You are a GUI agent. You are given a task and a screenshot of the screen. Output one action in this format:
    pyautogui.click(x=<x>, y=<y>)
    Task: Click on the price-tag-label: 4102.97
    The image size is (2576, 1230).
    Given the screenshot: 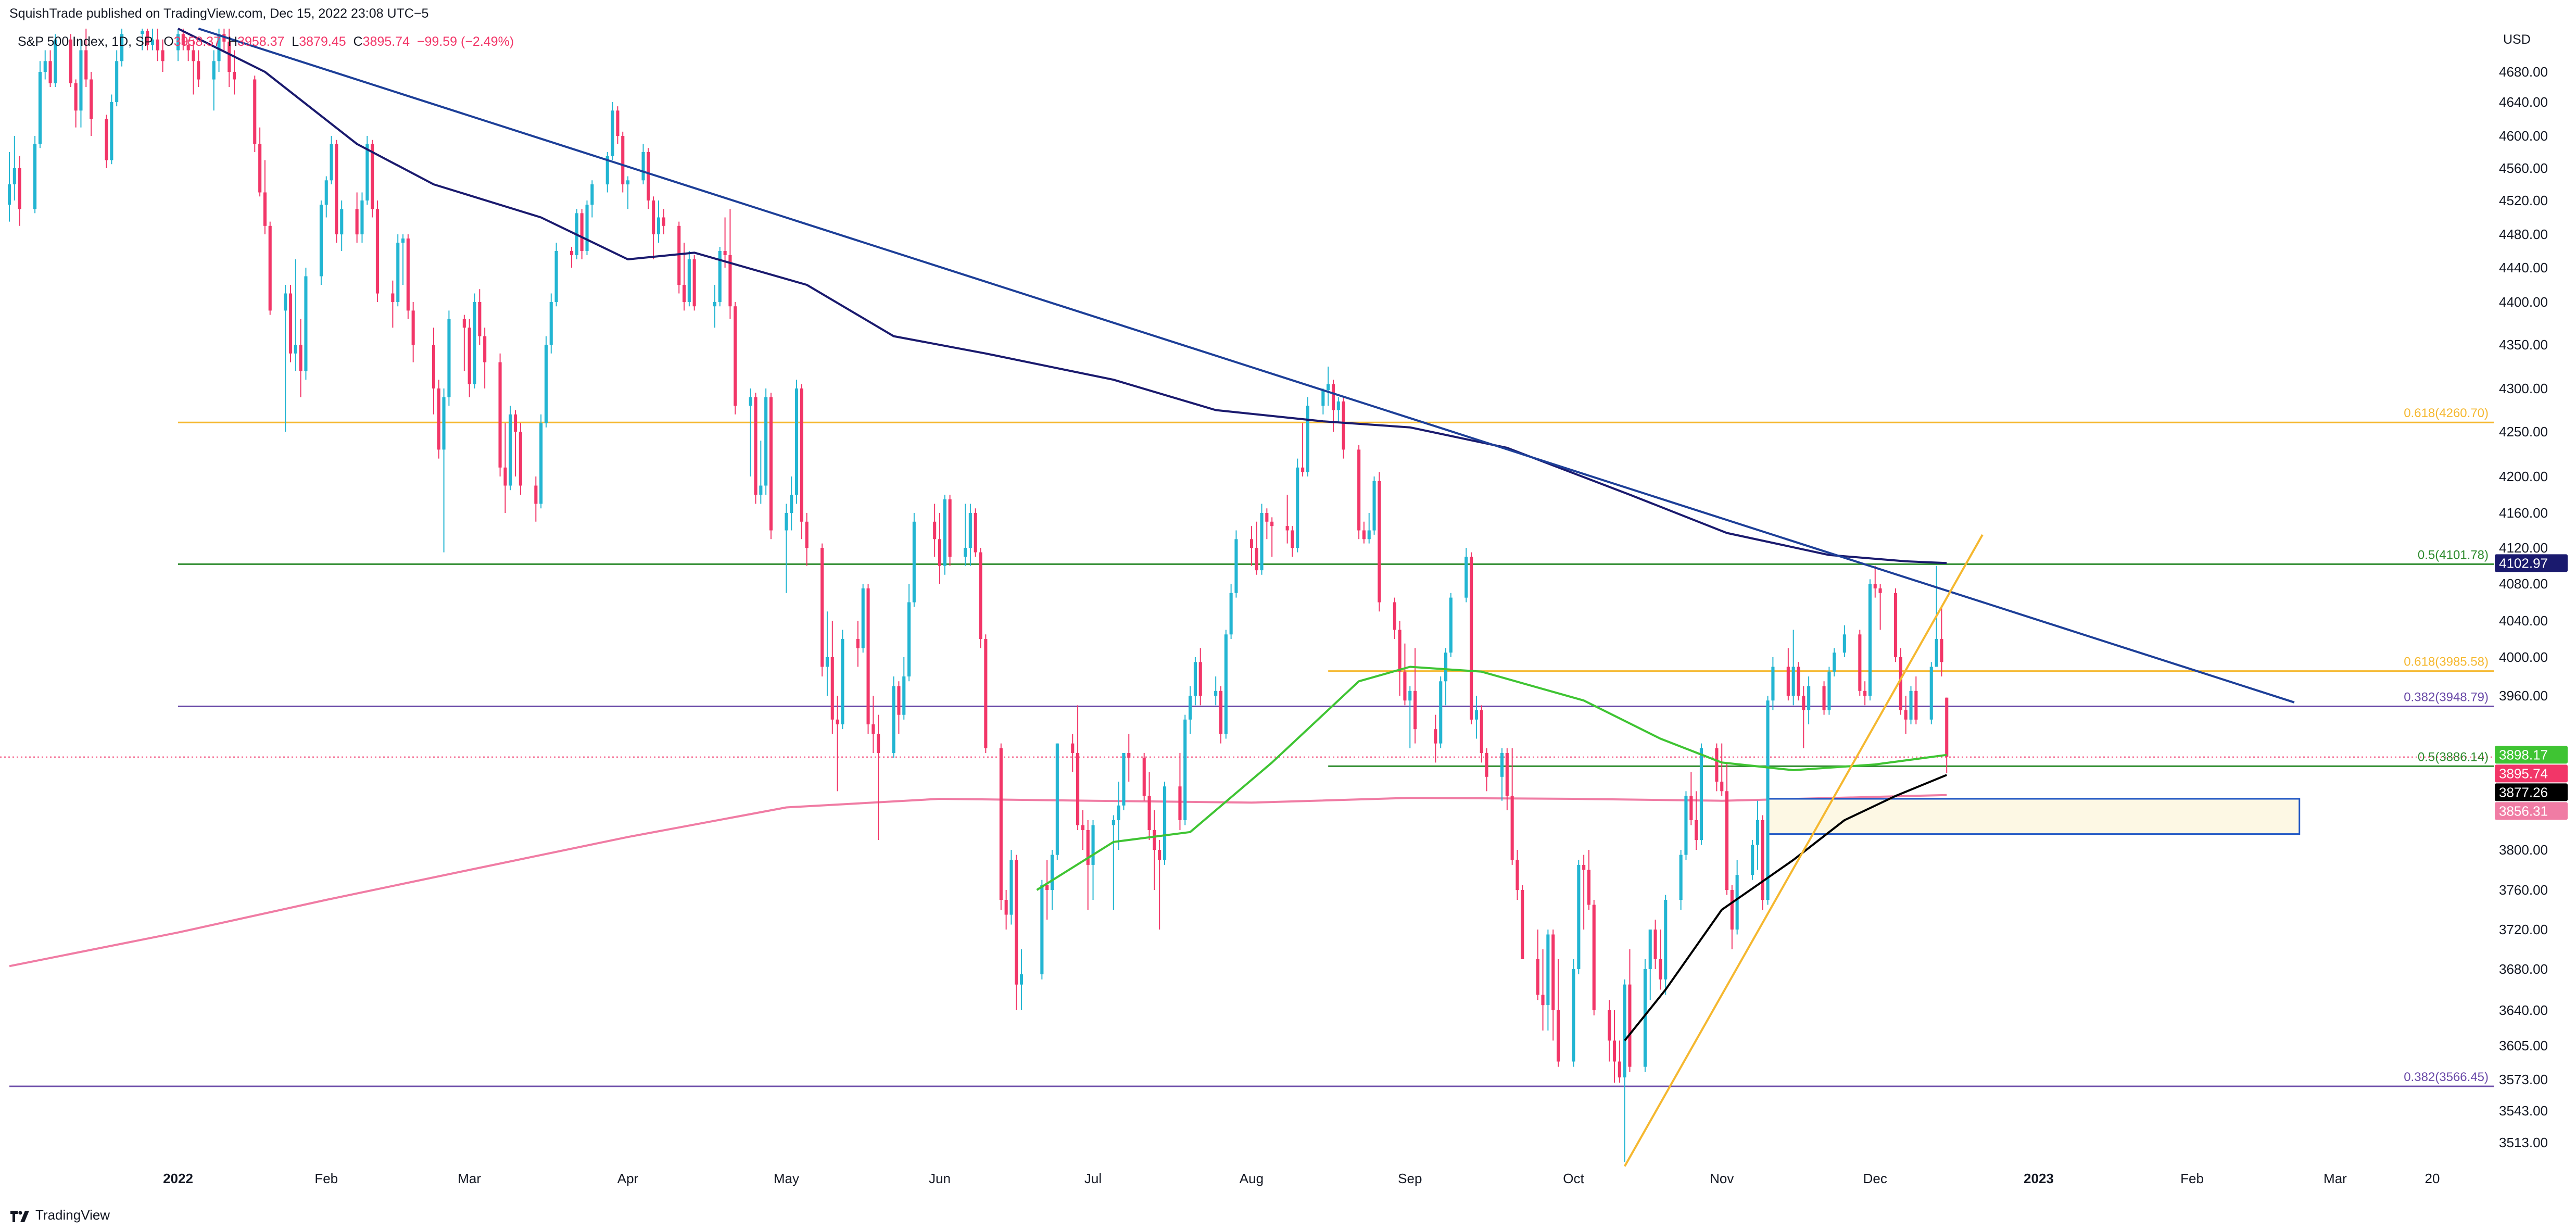 What is the action you would take?
    pyautogui.click(x=2523, y=563)
    